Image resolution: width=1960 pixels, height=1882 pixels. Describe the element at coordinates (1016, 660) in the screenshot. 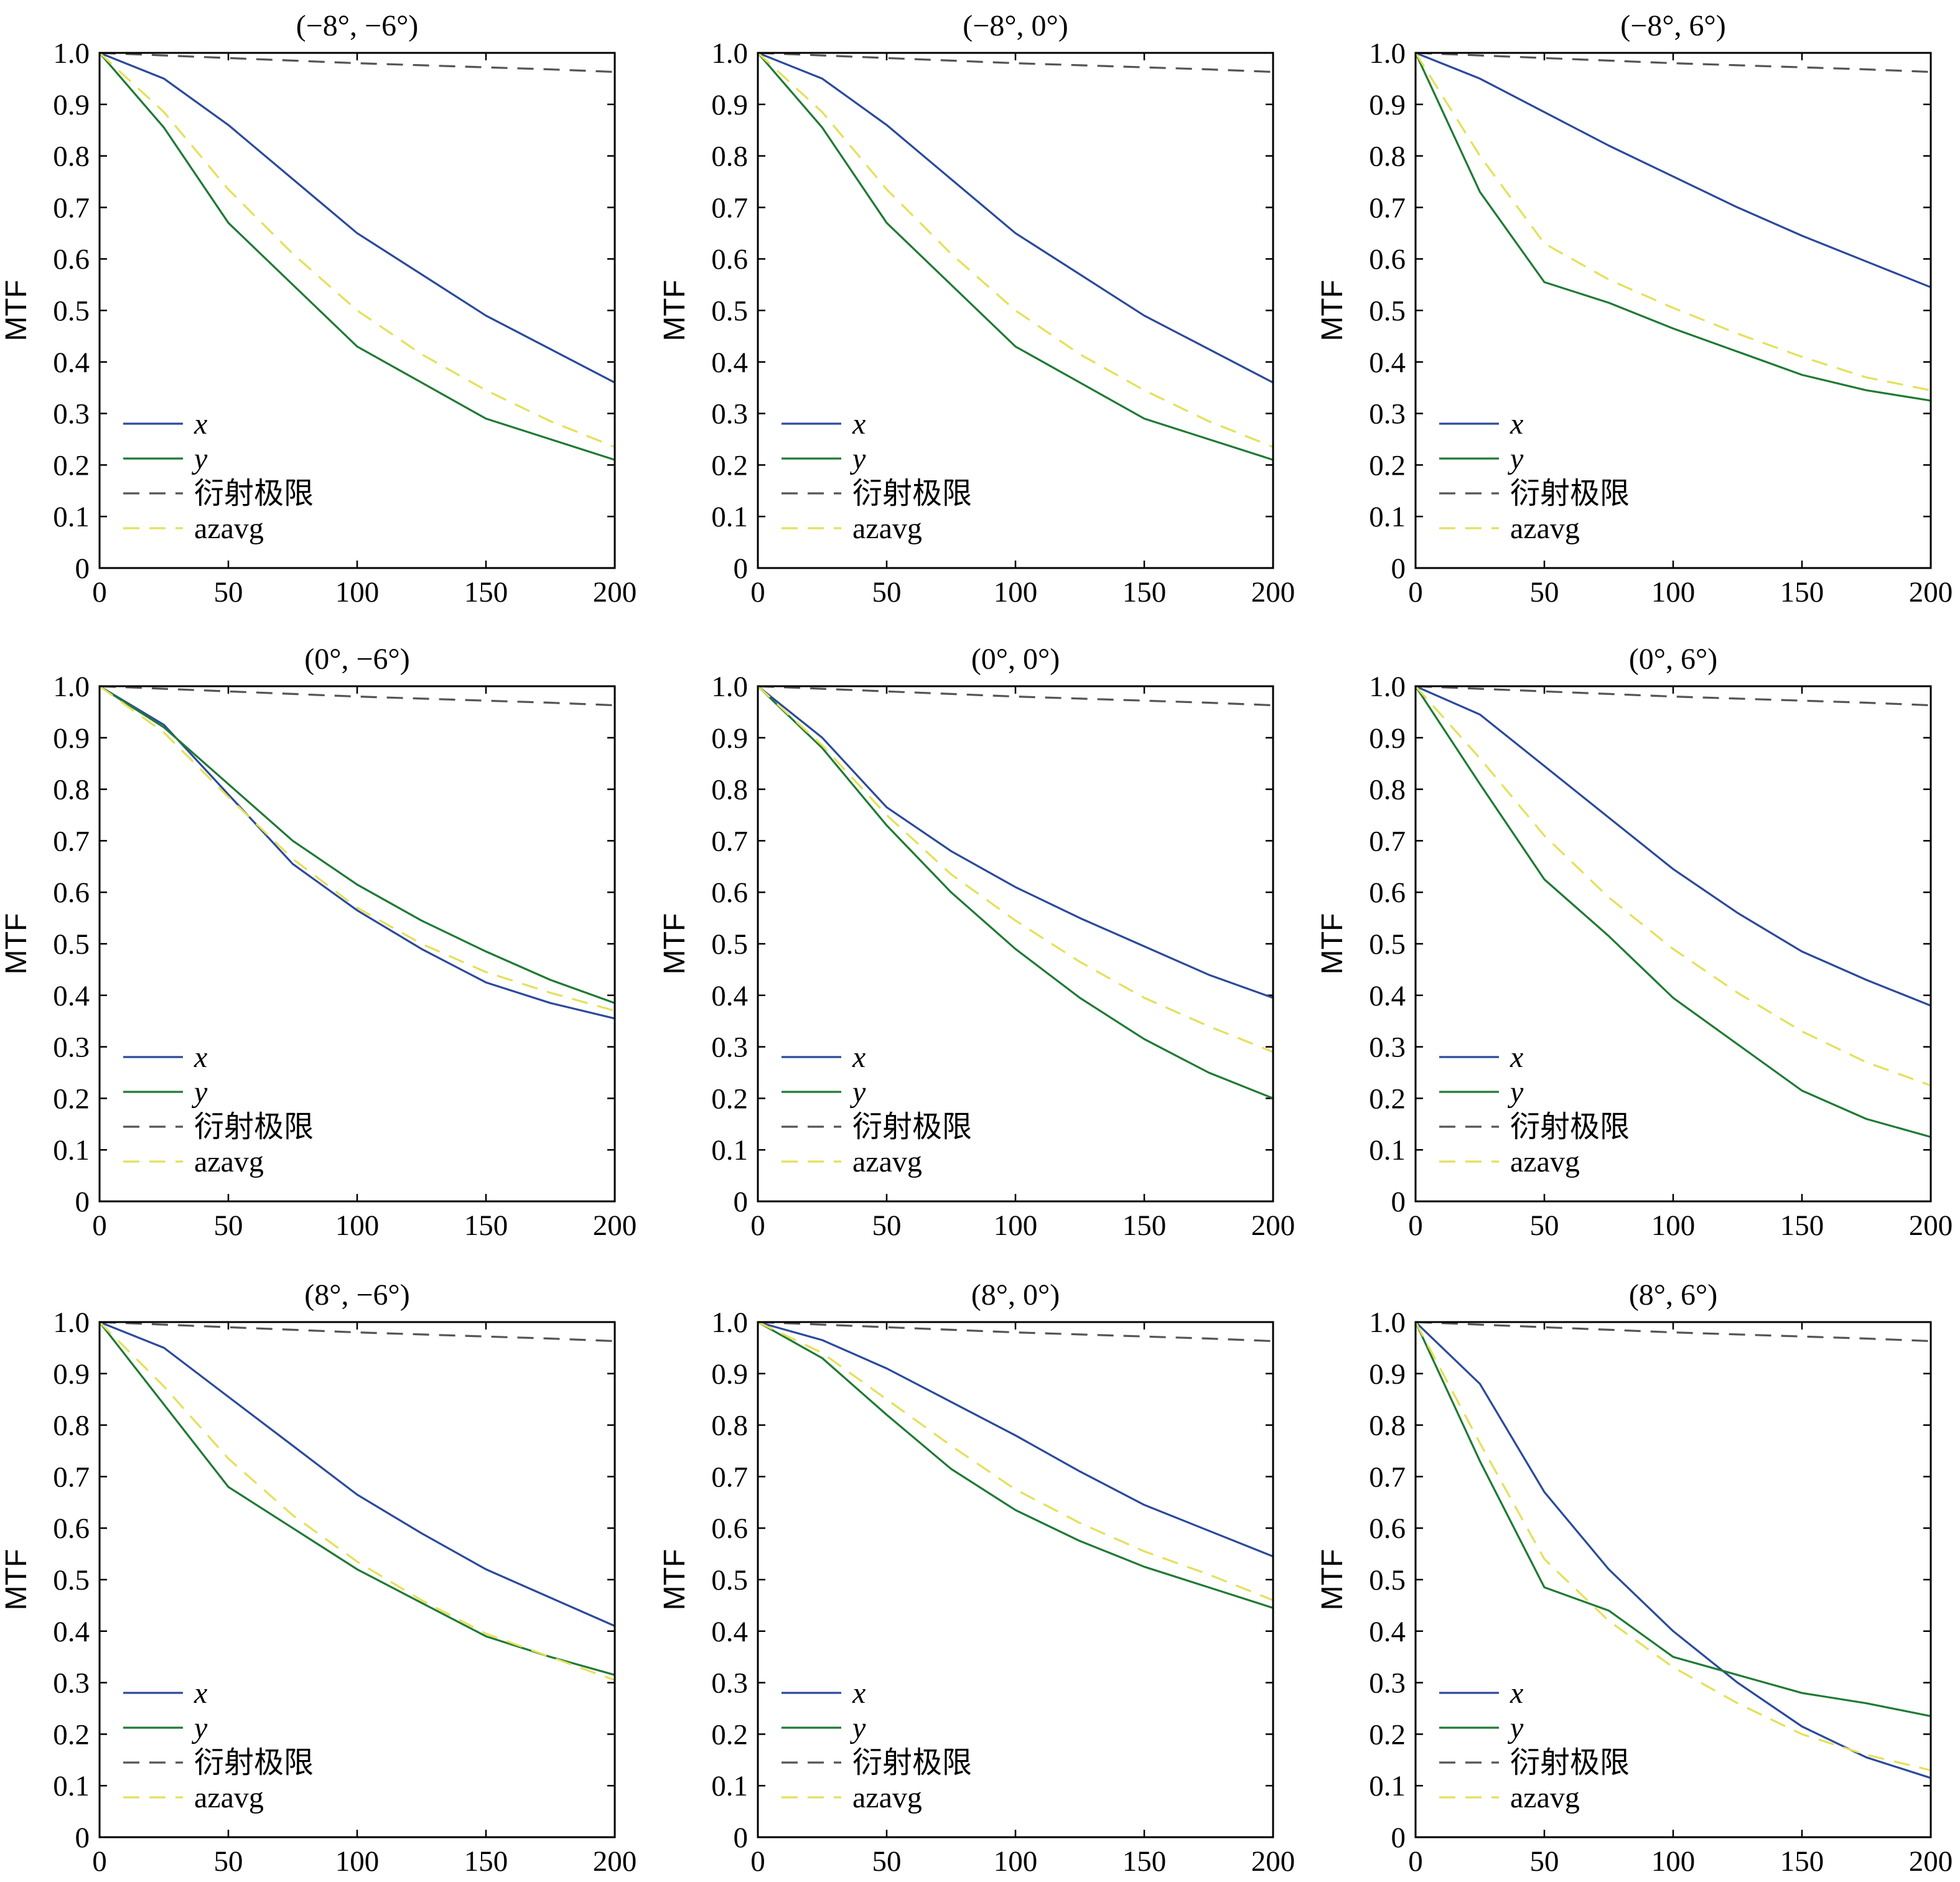

I see `chart-title: (0°, 0°)` at that location.